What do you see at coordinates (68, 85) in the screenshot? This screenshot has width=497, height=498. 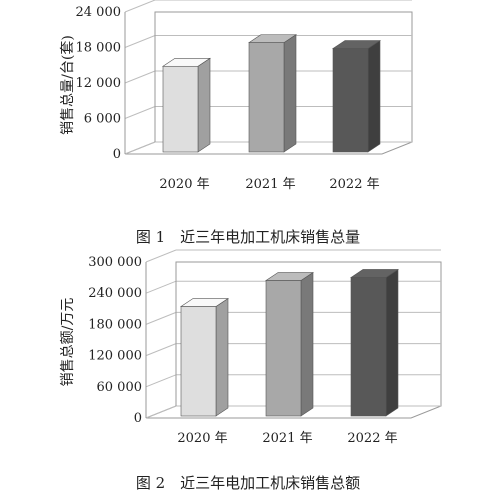 I see `y-axis-label: 销售总量/台(套)` at bounding box center [68, 85].